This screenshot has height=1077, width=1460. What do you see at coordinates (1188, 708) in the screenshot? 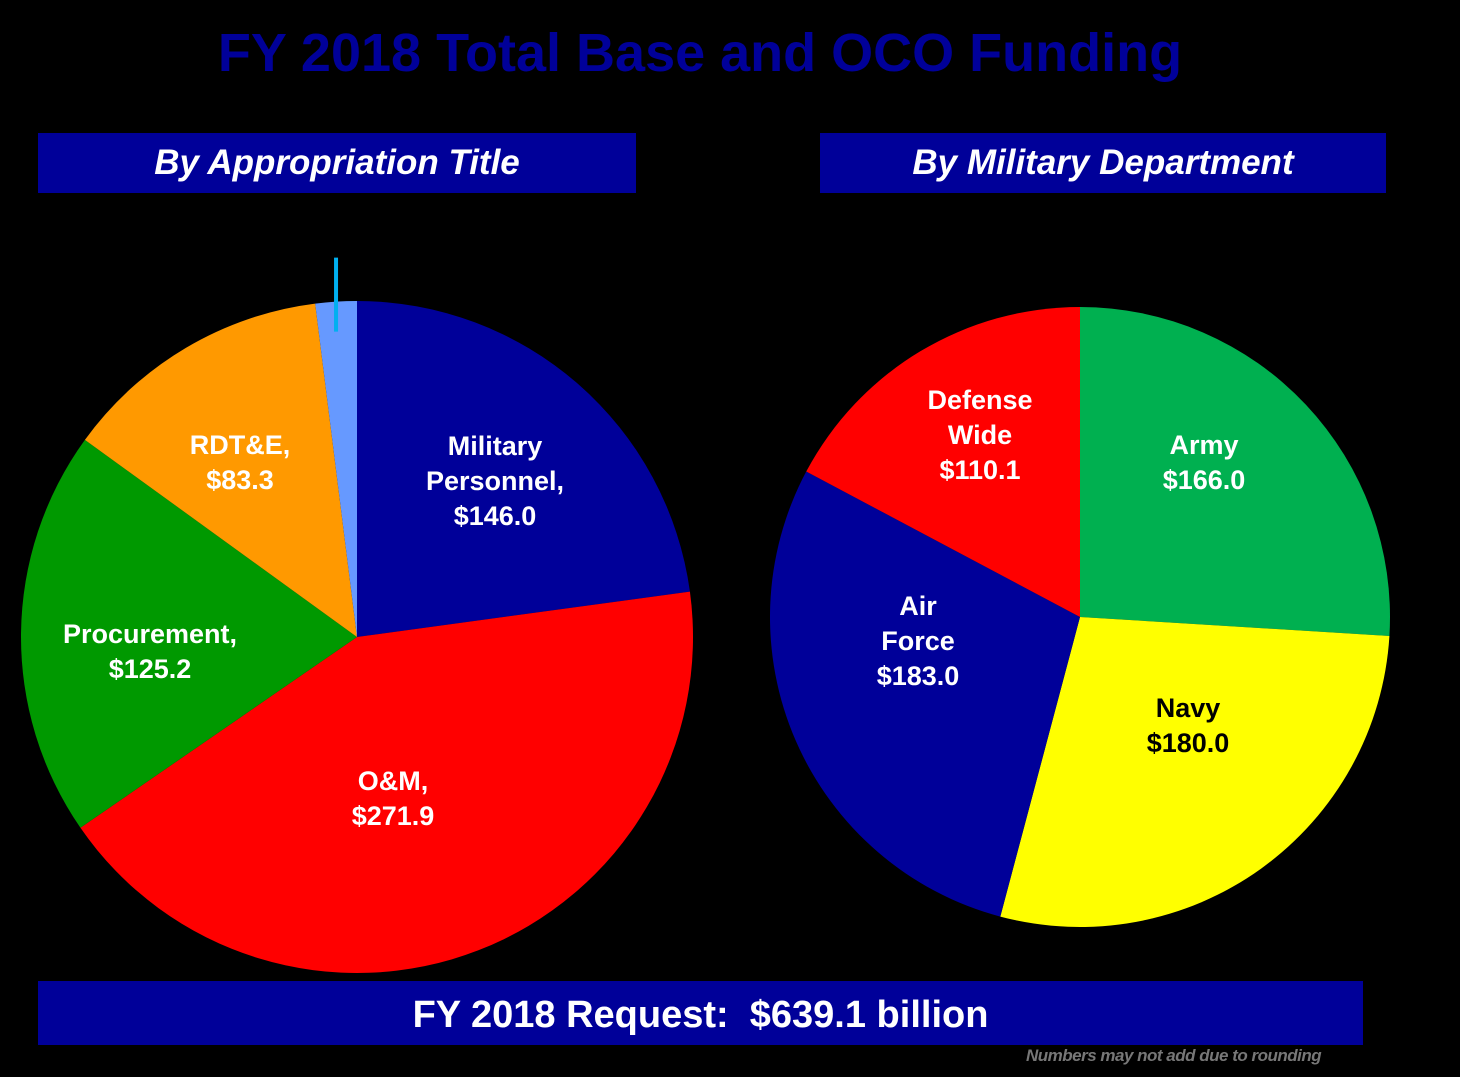
I see `slice-label: Navy` at bounding box center [1188, 708].